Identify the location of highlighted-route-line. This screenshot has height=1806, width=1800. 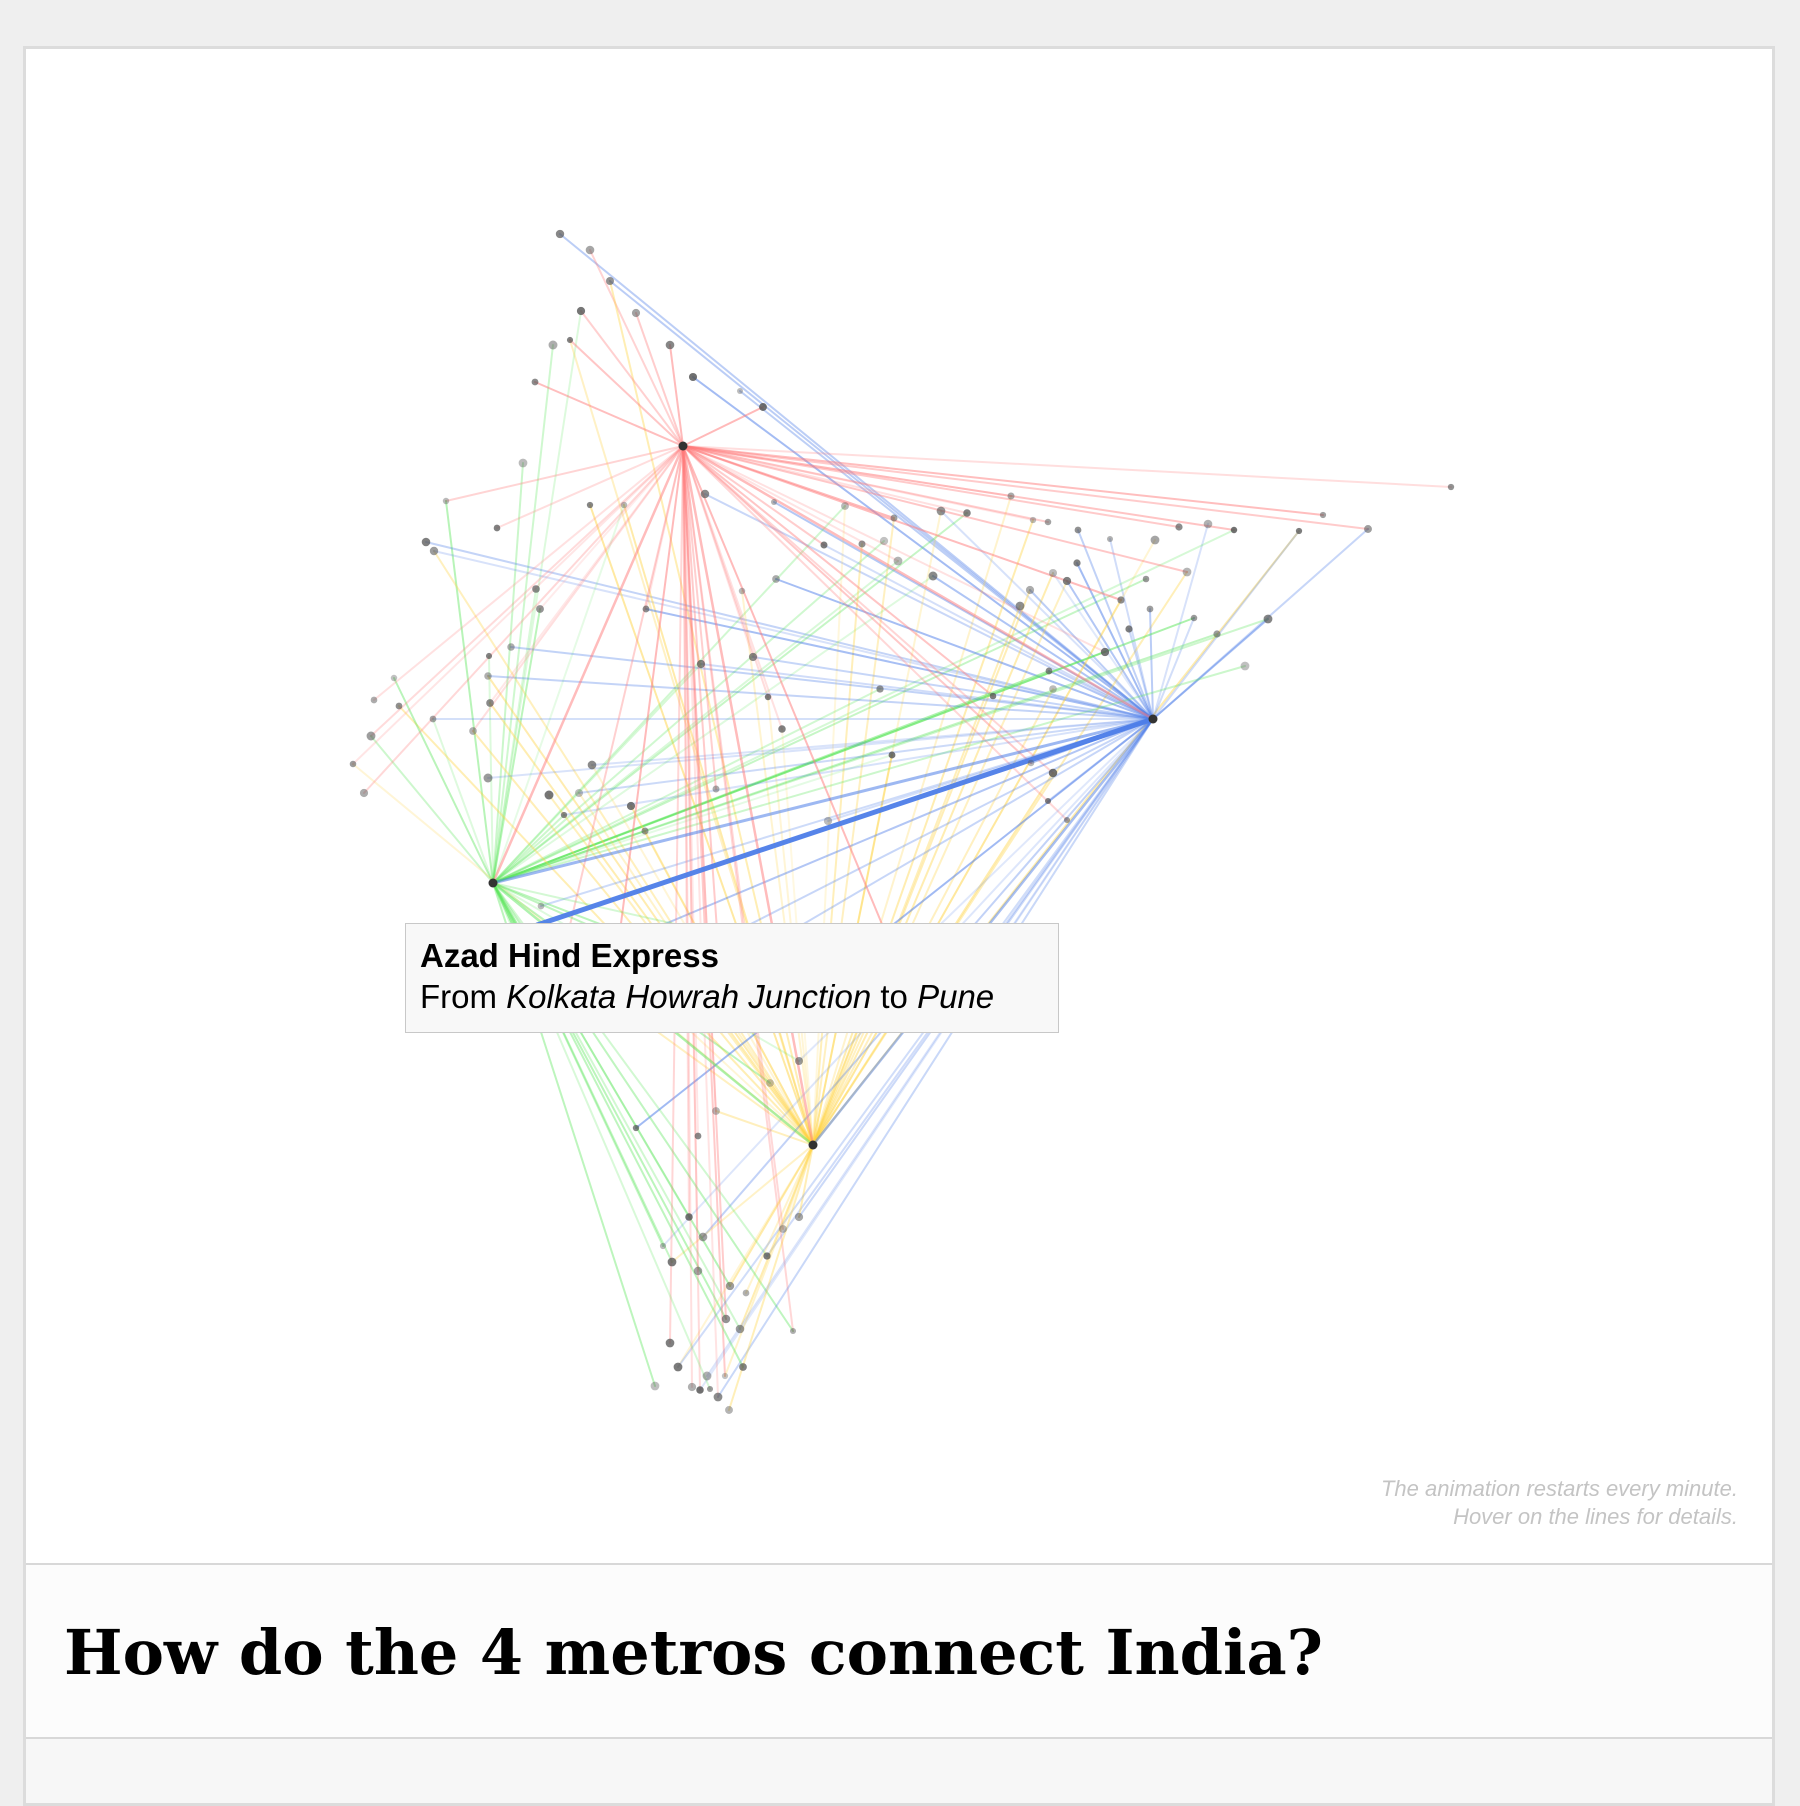
(845, 822).